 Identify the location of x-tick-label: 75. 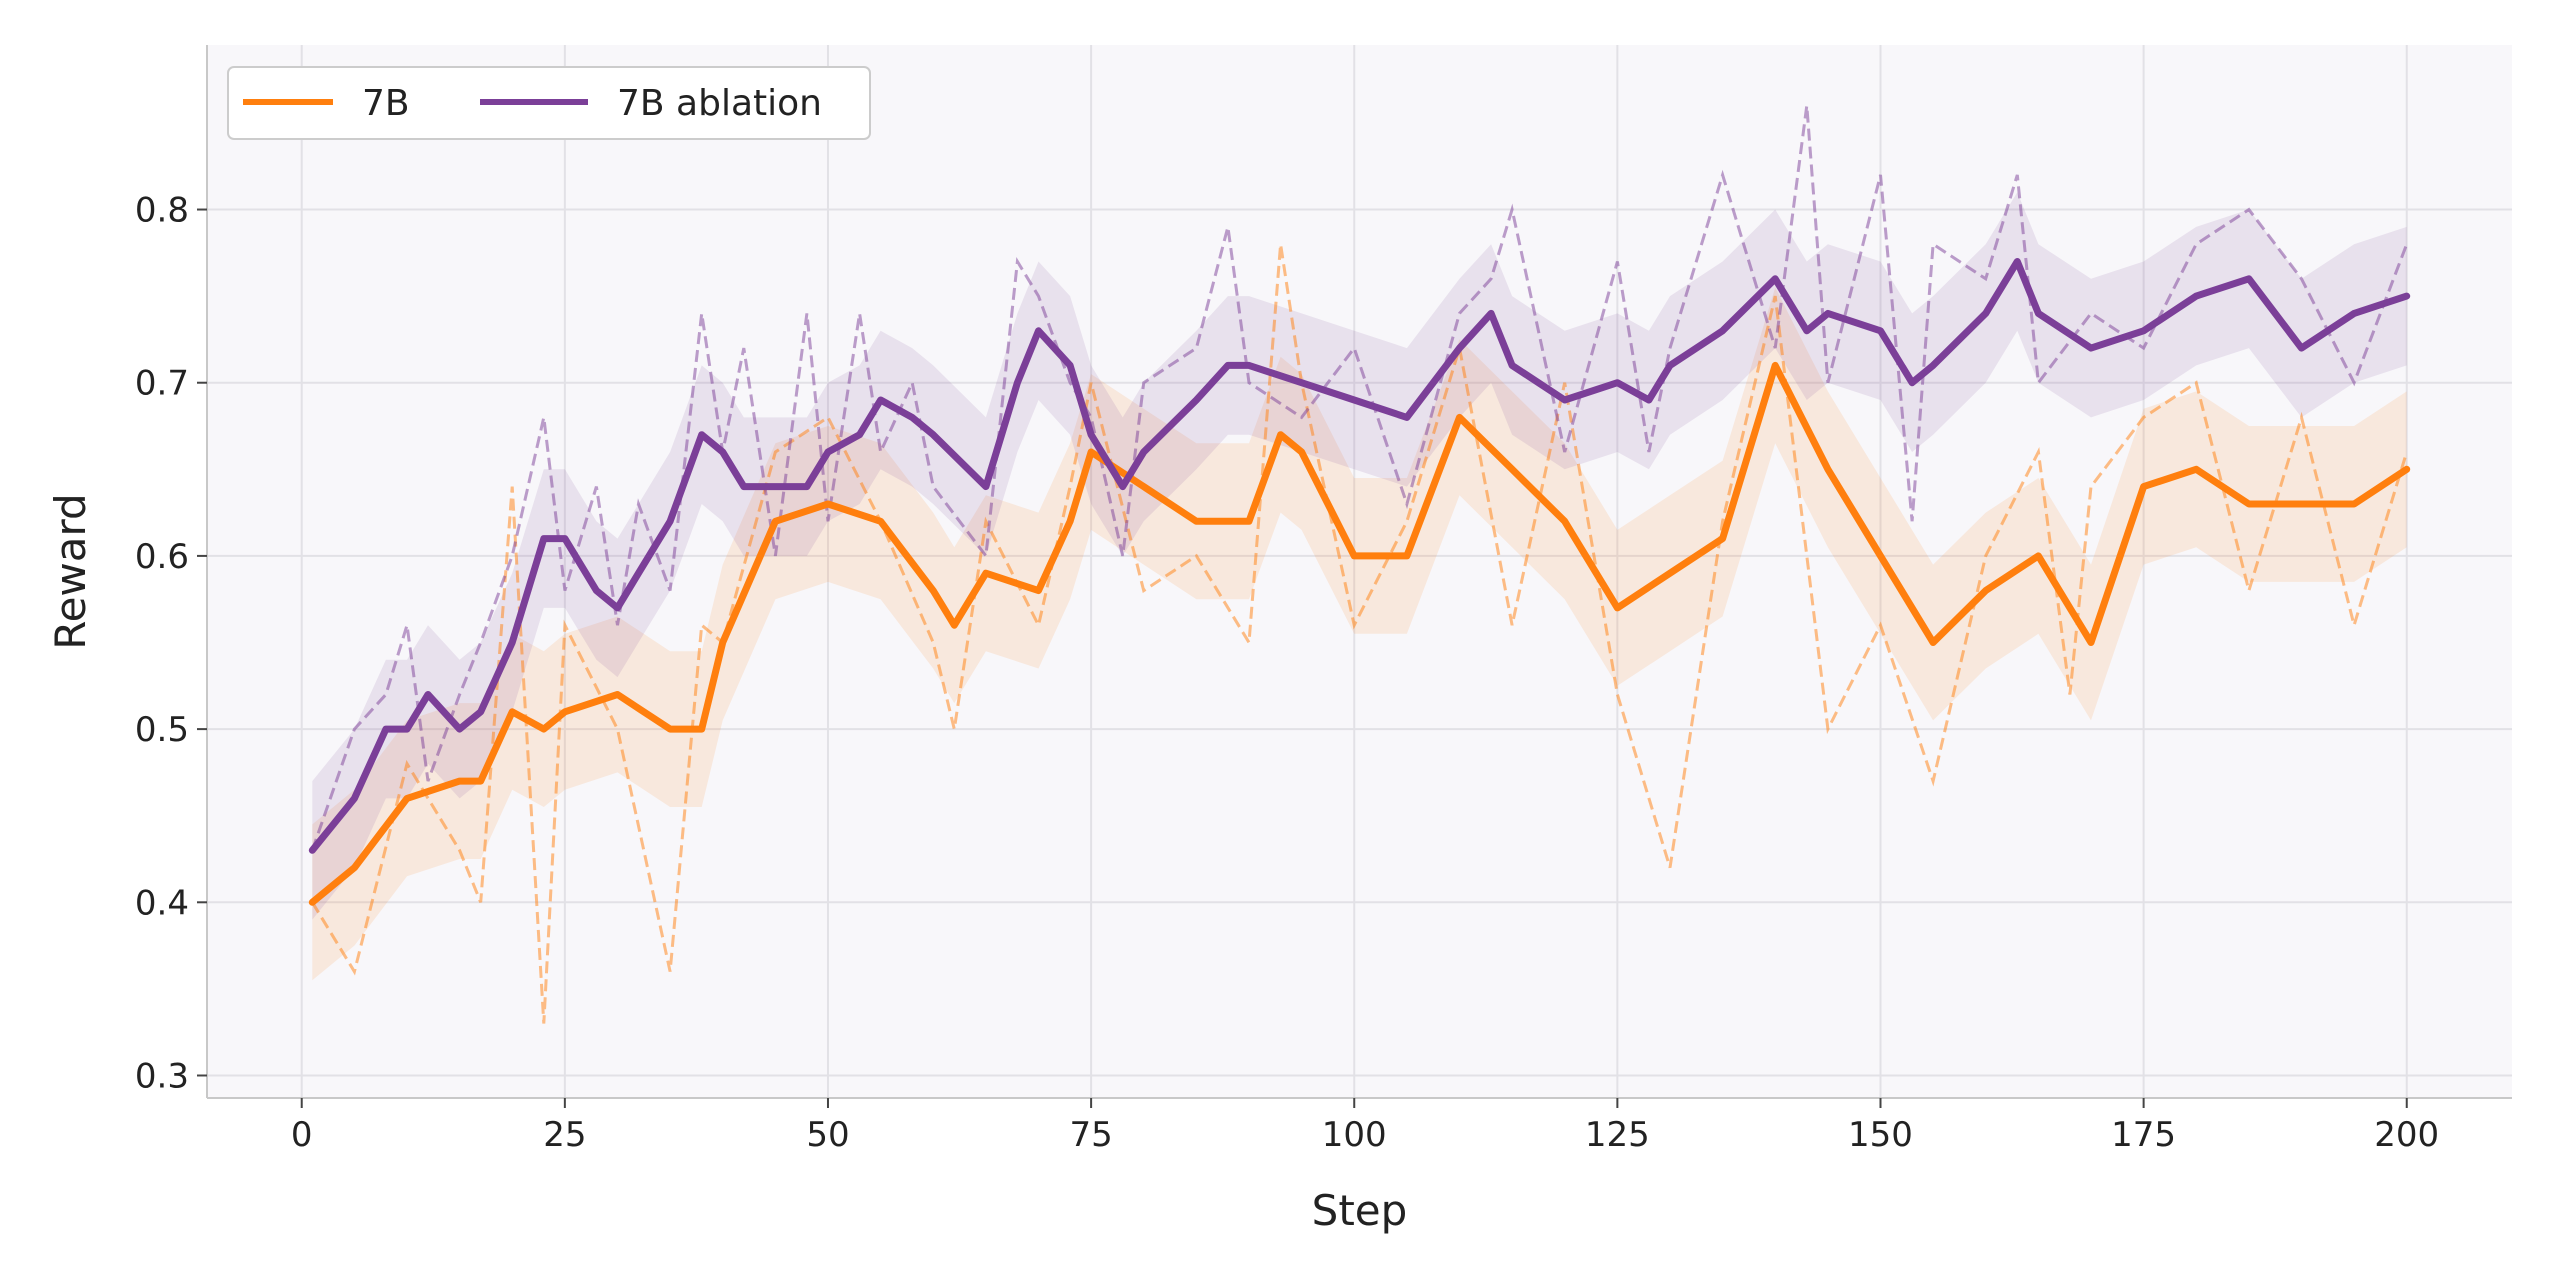
(1090, 1135).